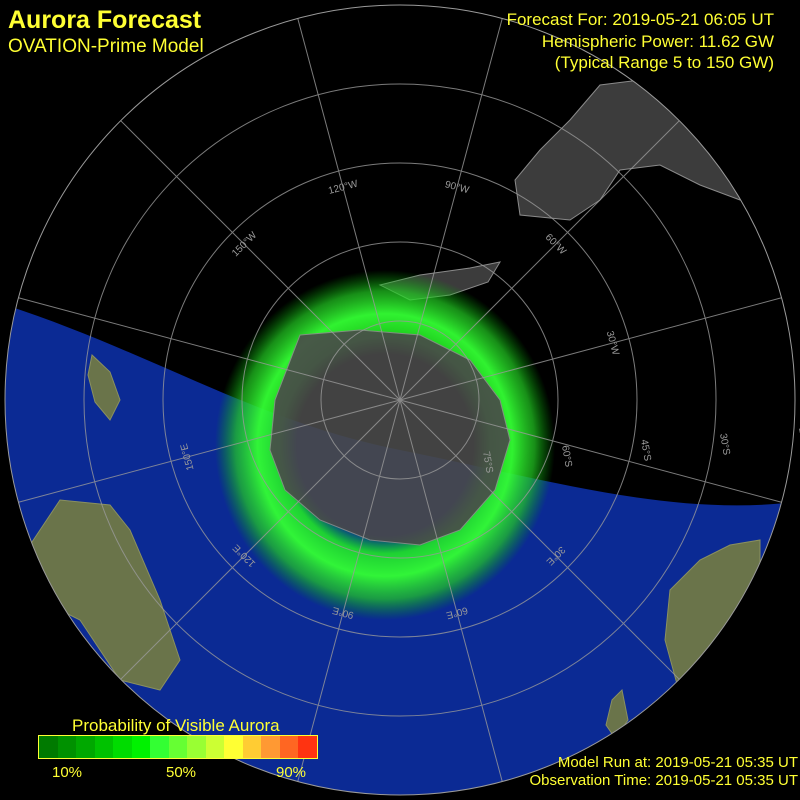 This screenshot has width=800, height=800. Describe the element at coordinates (176, 725) in the screenshot. I see `legend-title: Probability of Visible Aurora` at that location.